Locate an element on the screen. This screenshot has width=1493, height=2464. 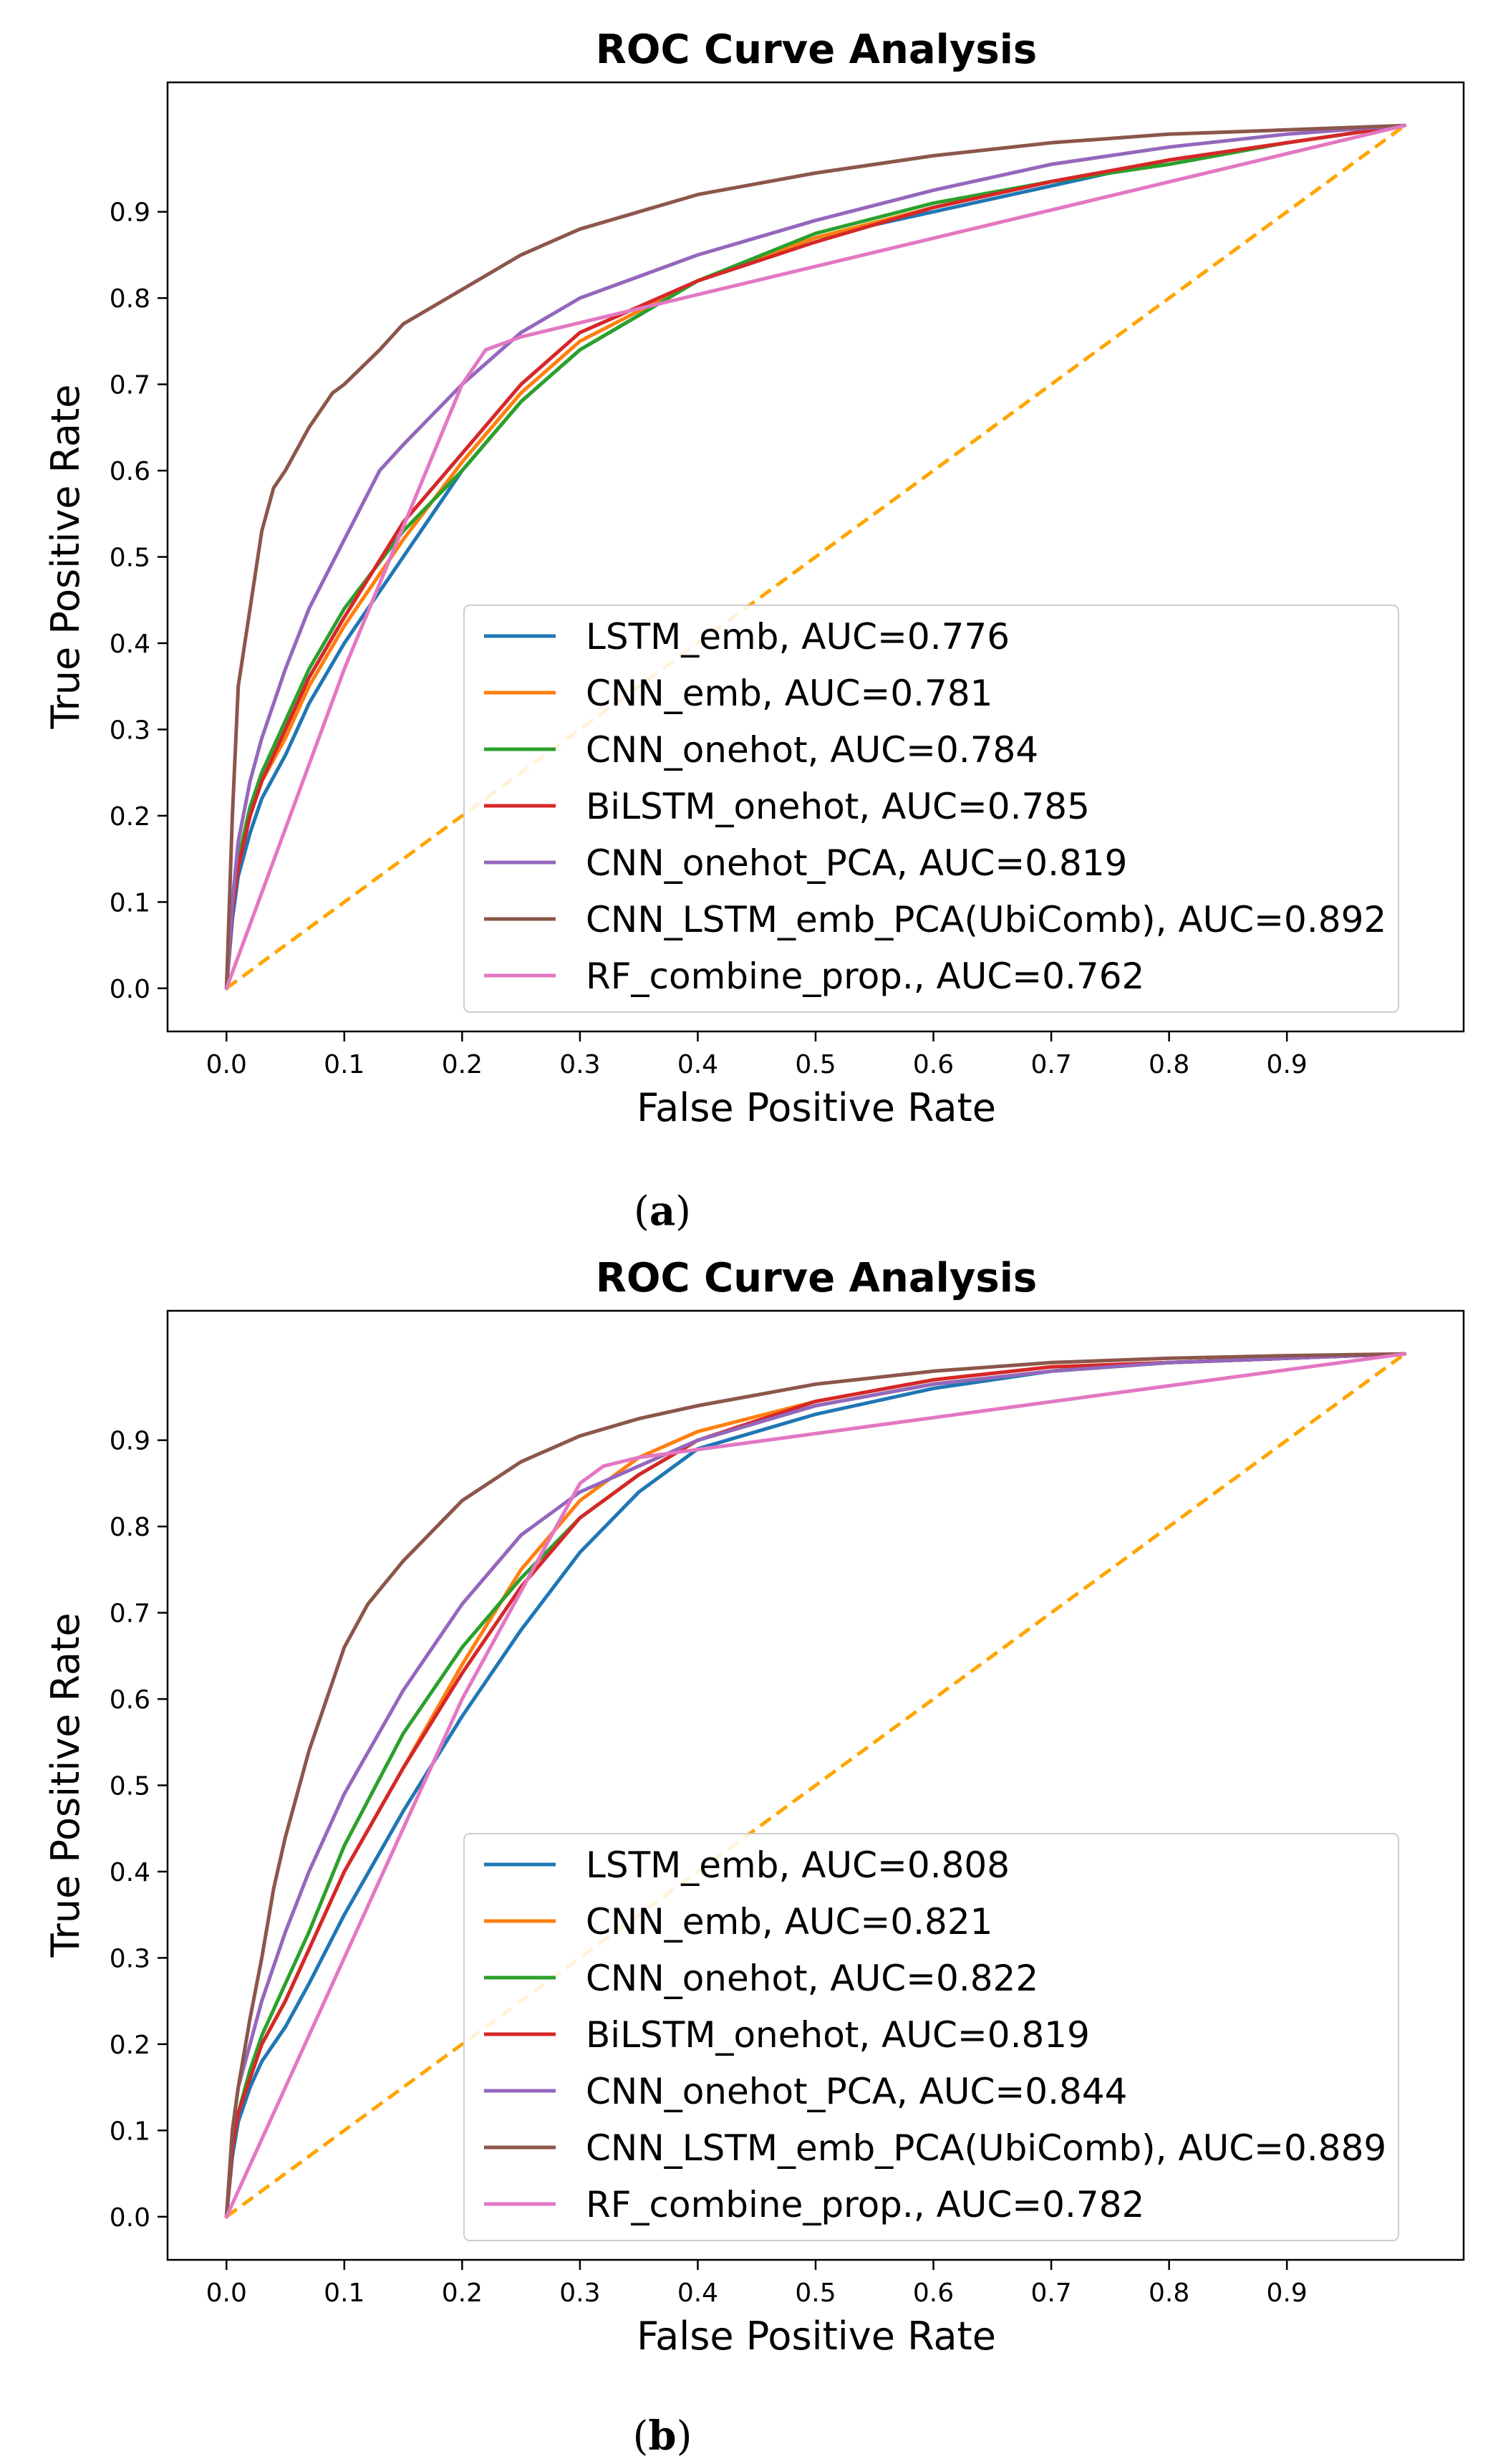
panel-b-y-tick-label: 0.9 is located at coordinates (130, 1441).